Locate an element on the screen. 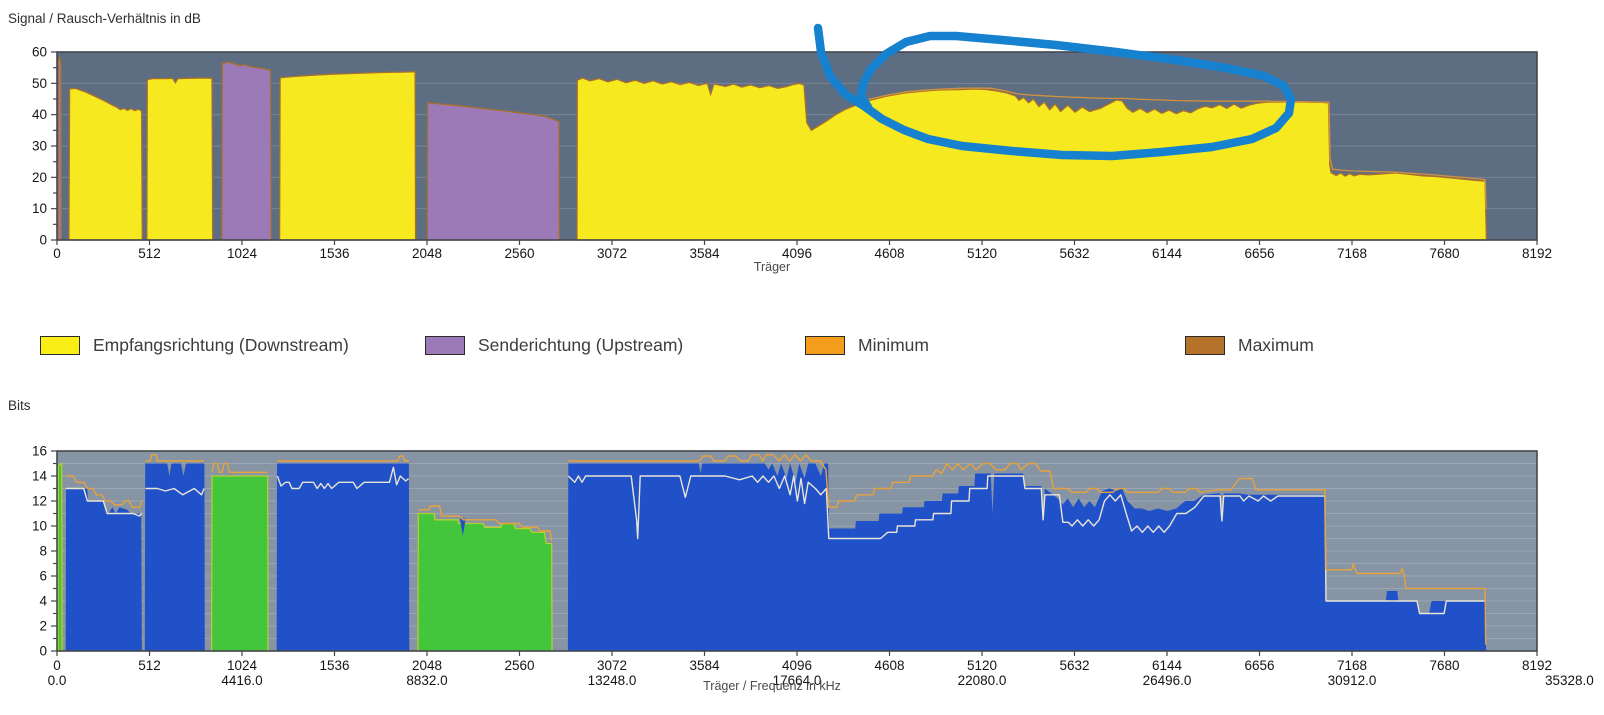 The width and height of the screenshot is (1604, 715). legend-label: Minimum is located at coordinates (893, 344).